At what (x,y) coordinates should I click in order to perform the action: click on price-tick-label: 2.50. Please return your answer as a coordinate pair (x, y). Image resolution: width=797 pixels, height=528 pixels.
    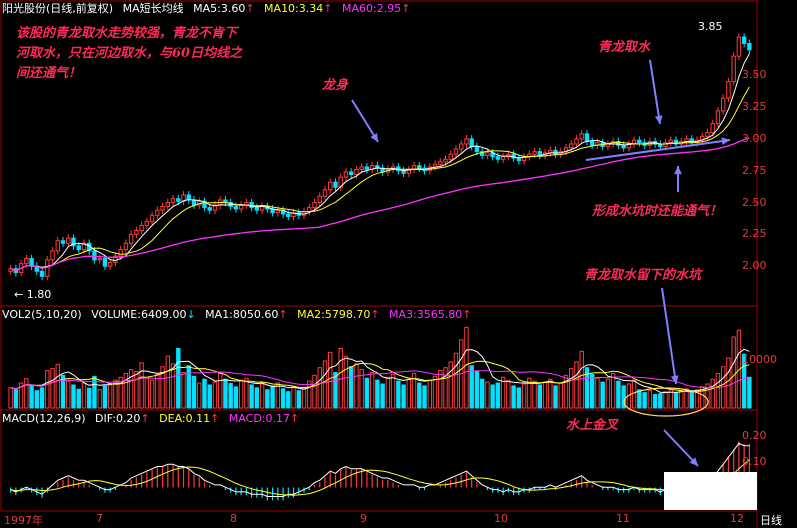
    Looking at the image, I should click on (754, 202).